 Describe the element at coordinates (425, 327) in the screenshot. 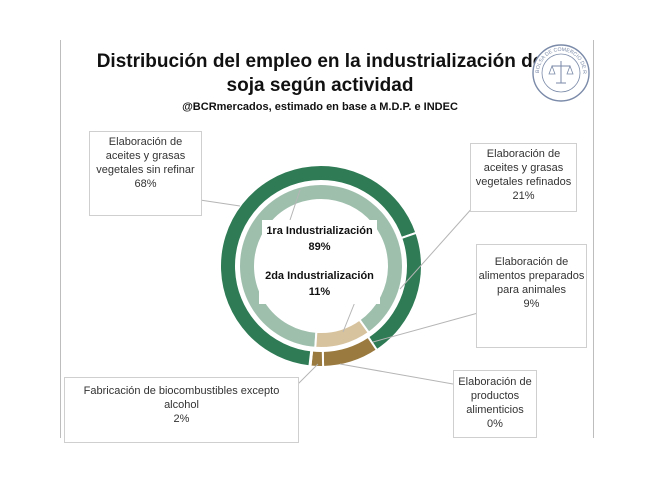

I see `leader-alimentos-animales` at that location.